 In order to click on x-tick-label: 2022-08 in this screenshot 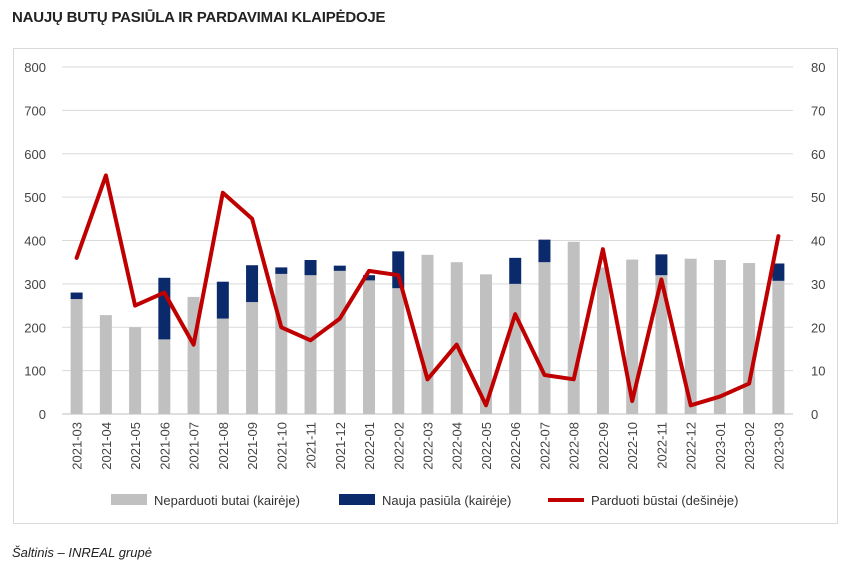, I will do `click(574, 446)`.